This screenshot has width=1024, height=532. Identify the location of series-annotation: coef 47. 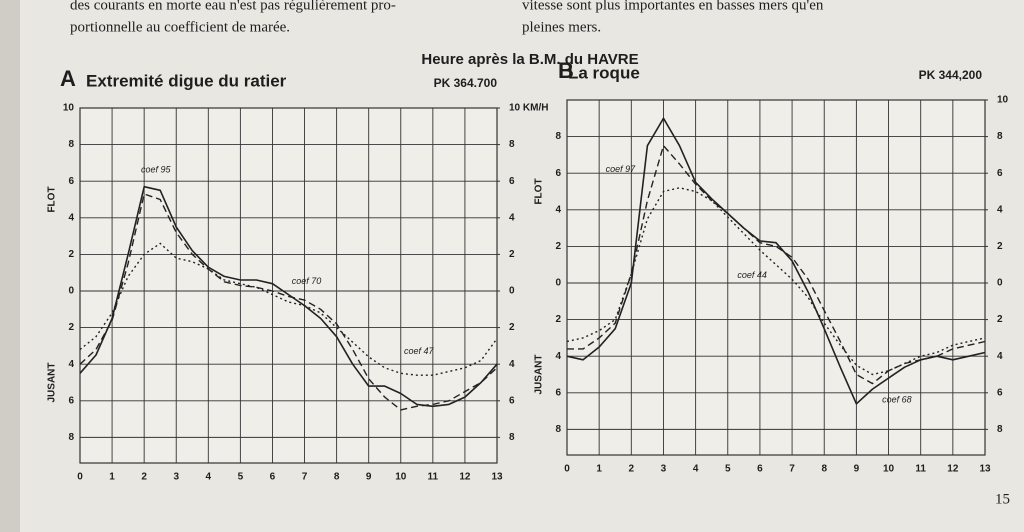
(419, 351).